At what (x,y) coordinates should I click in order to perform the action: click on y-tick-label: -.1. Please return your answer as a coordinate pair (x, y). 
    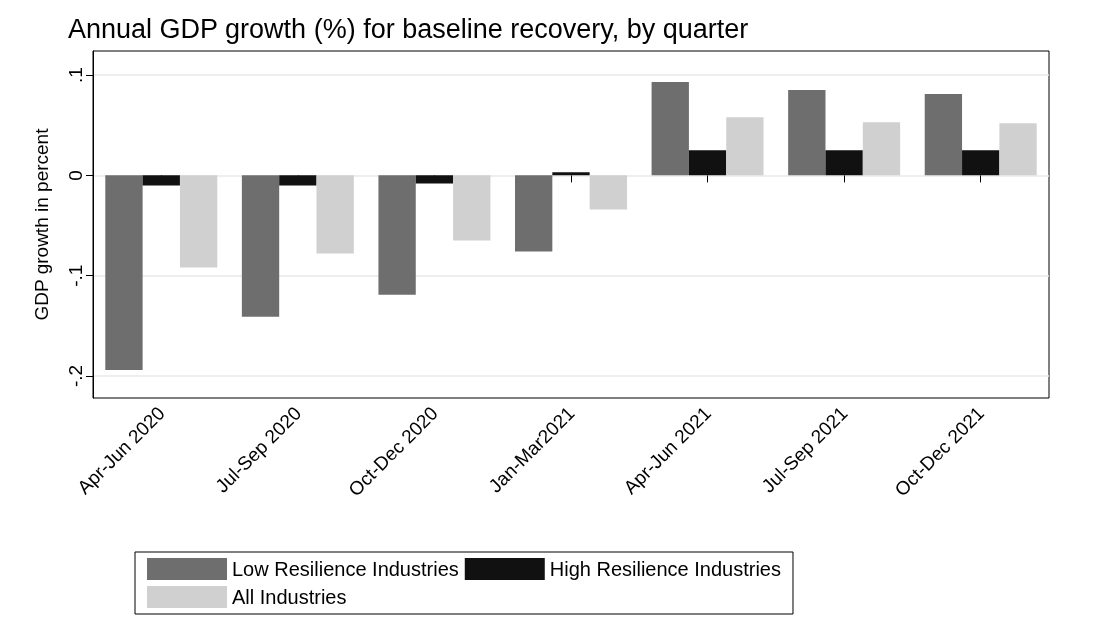
    Looking at the image, I should click on (75, 275).